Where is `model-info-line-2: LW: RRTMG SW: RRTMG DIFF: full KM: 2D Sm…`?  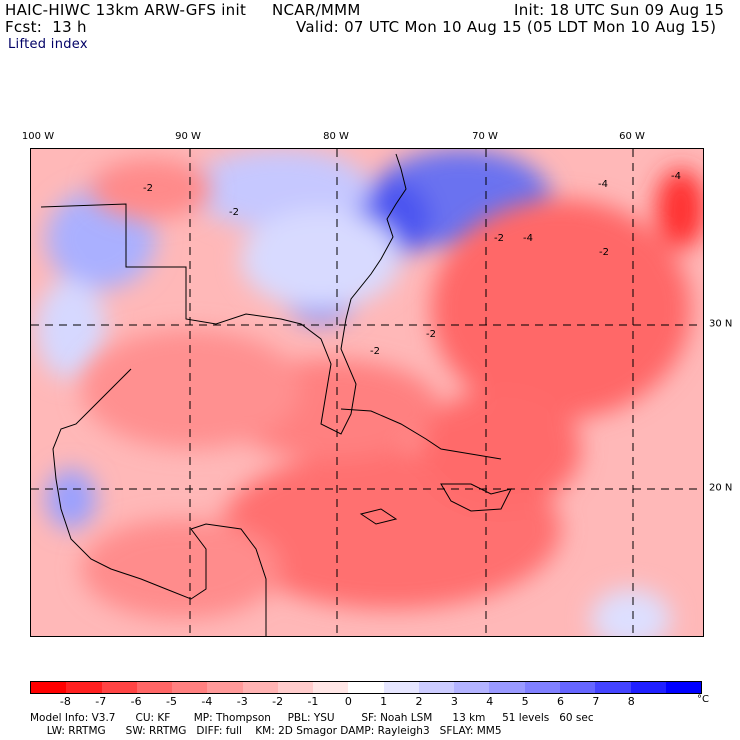 model-info-line-2: LW: RRTMG SW: RRTMG DIFF: full KM: 2D Sm… is located at coordinates (266, 731).